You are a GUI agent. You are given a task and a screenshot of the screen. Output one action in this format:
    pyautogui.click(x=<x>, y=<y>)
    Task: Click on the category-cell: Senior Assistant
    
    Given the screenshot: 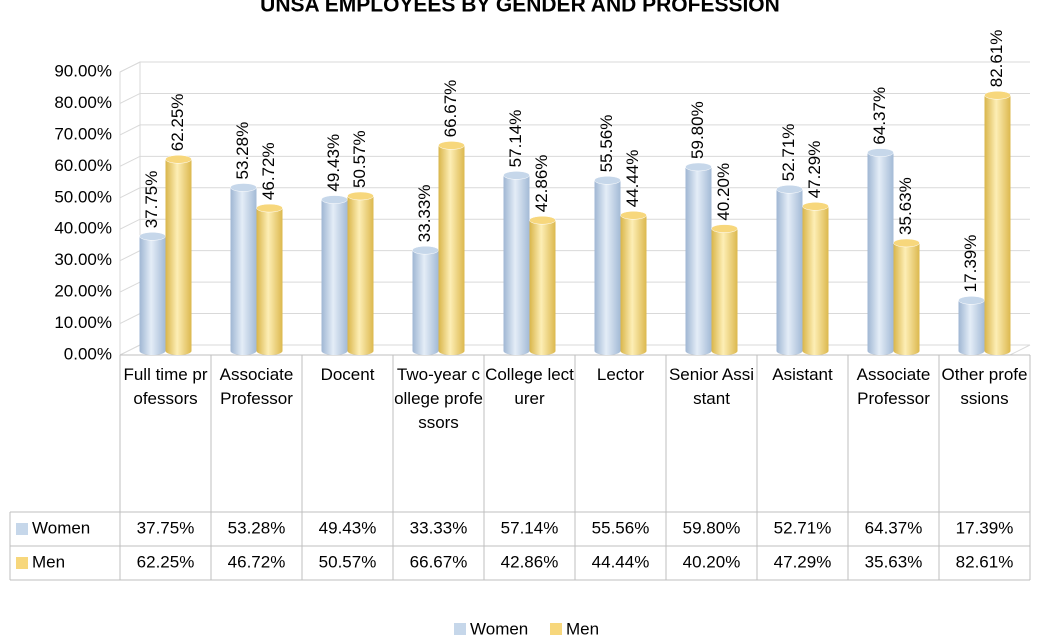 What is the action you would take?
    pyautogui.click(x=711, y=386)
    